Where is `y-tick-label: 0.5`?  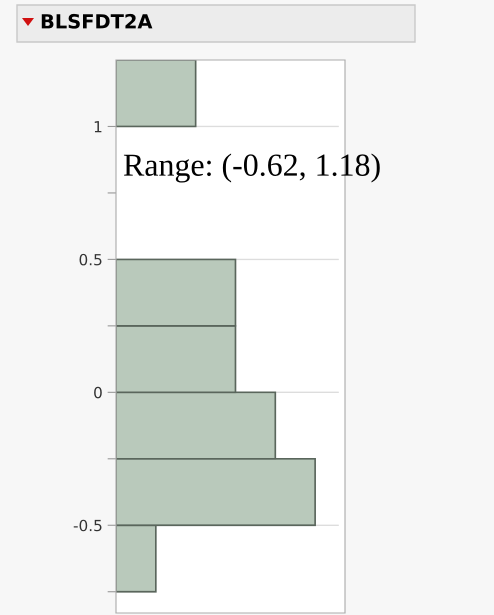
y-tick-label: 0.5 is located at coordinates (91, 260).